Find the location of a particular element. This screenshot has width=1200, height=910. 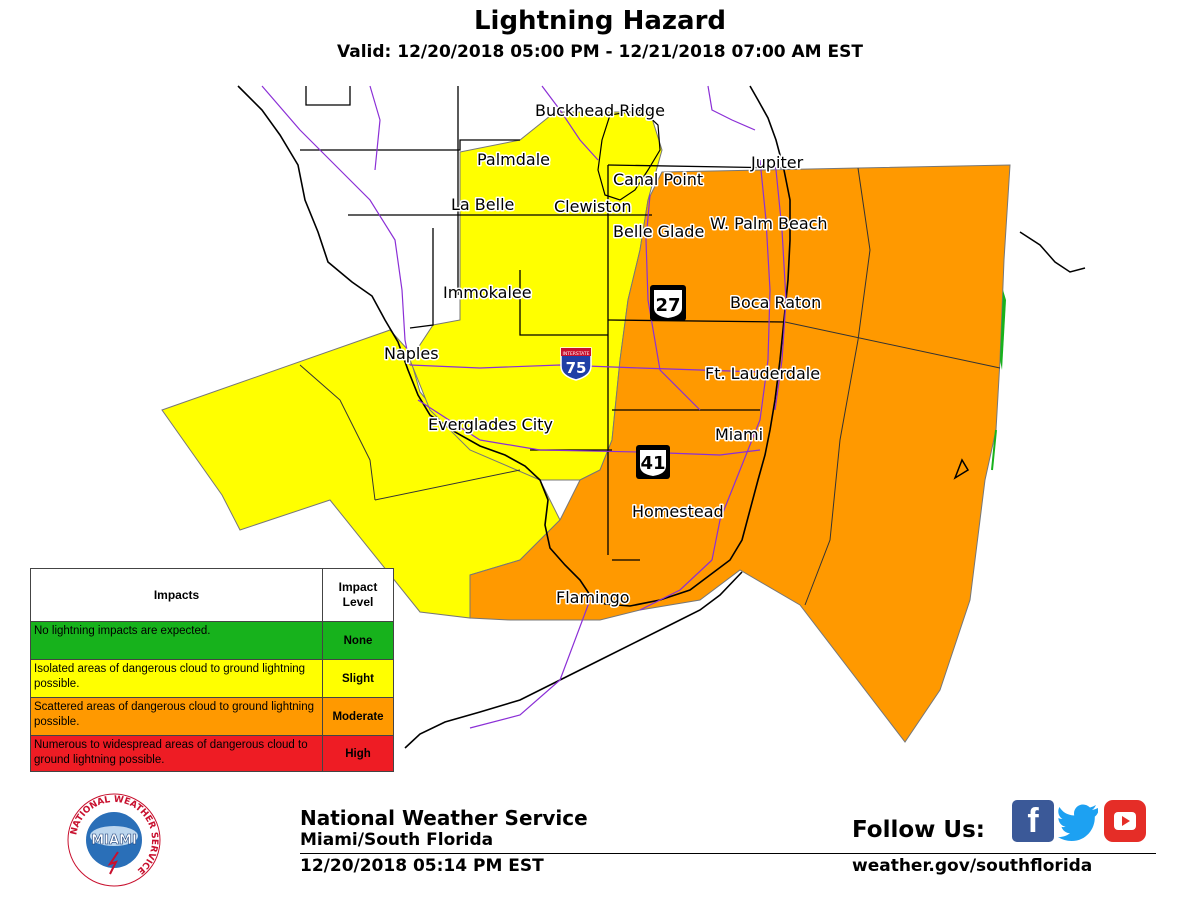

office-name: Miami/South Florida is located at coordinates (397, 840).